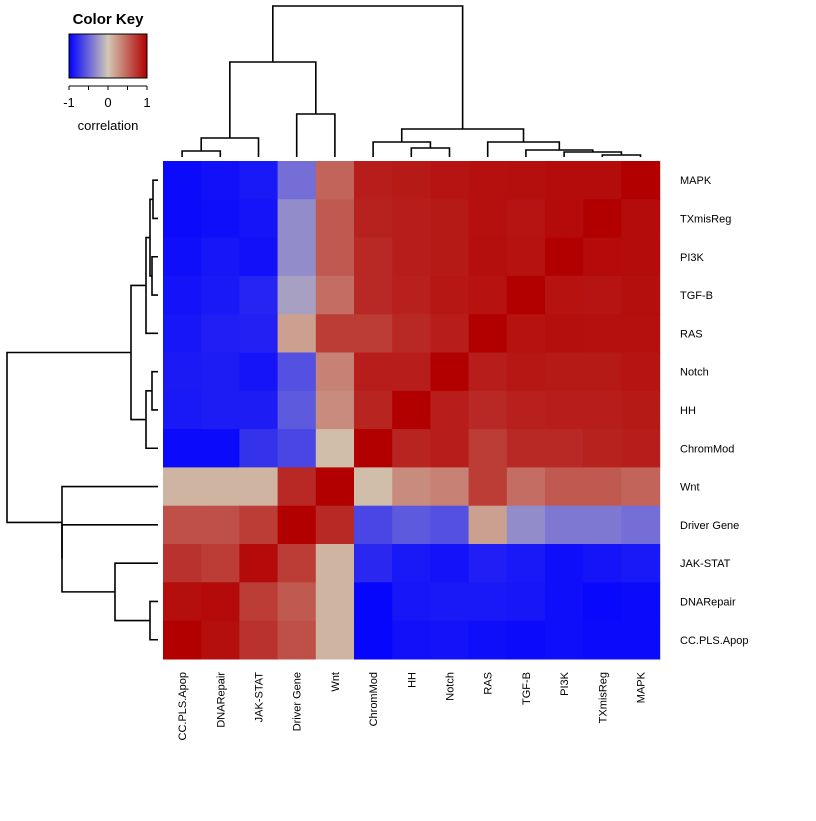  I want to click on column-label: Driver Gene, so click(298, 701).